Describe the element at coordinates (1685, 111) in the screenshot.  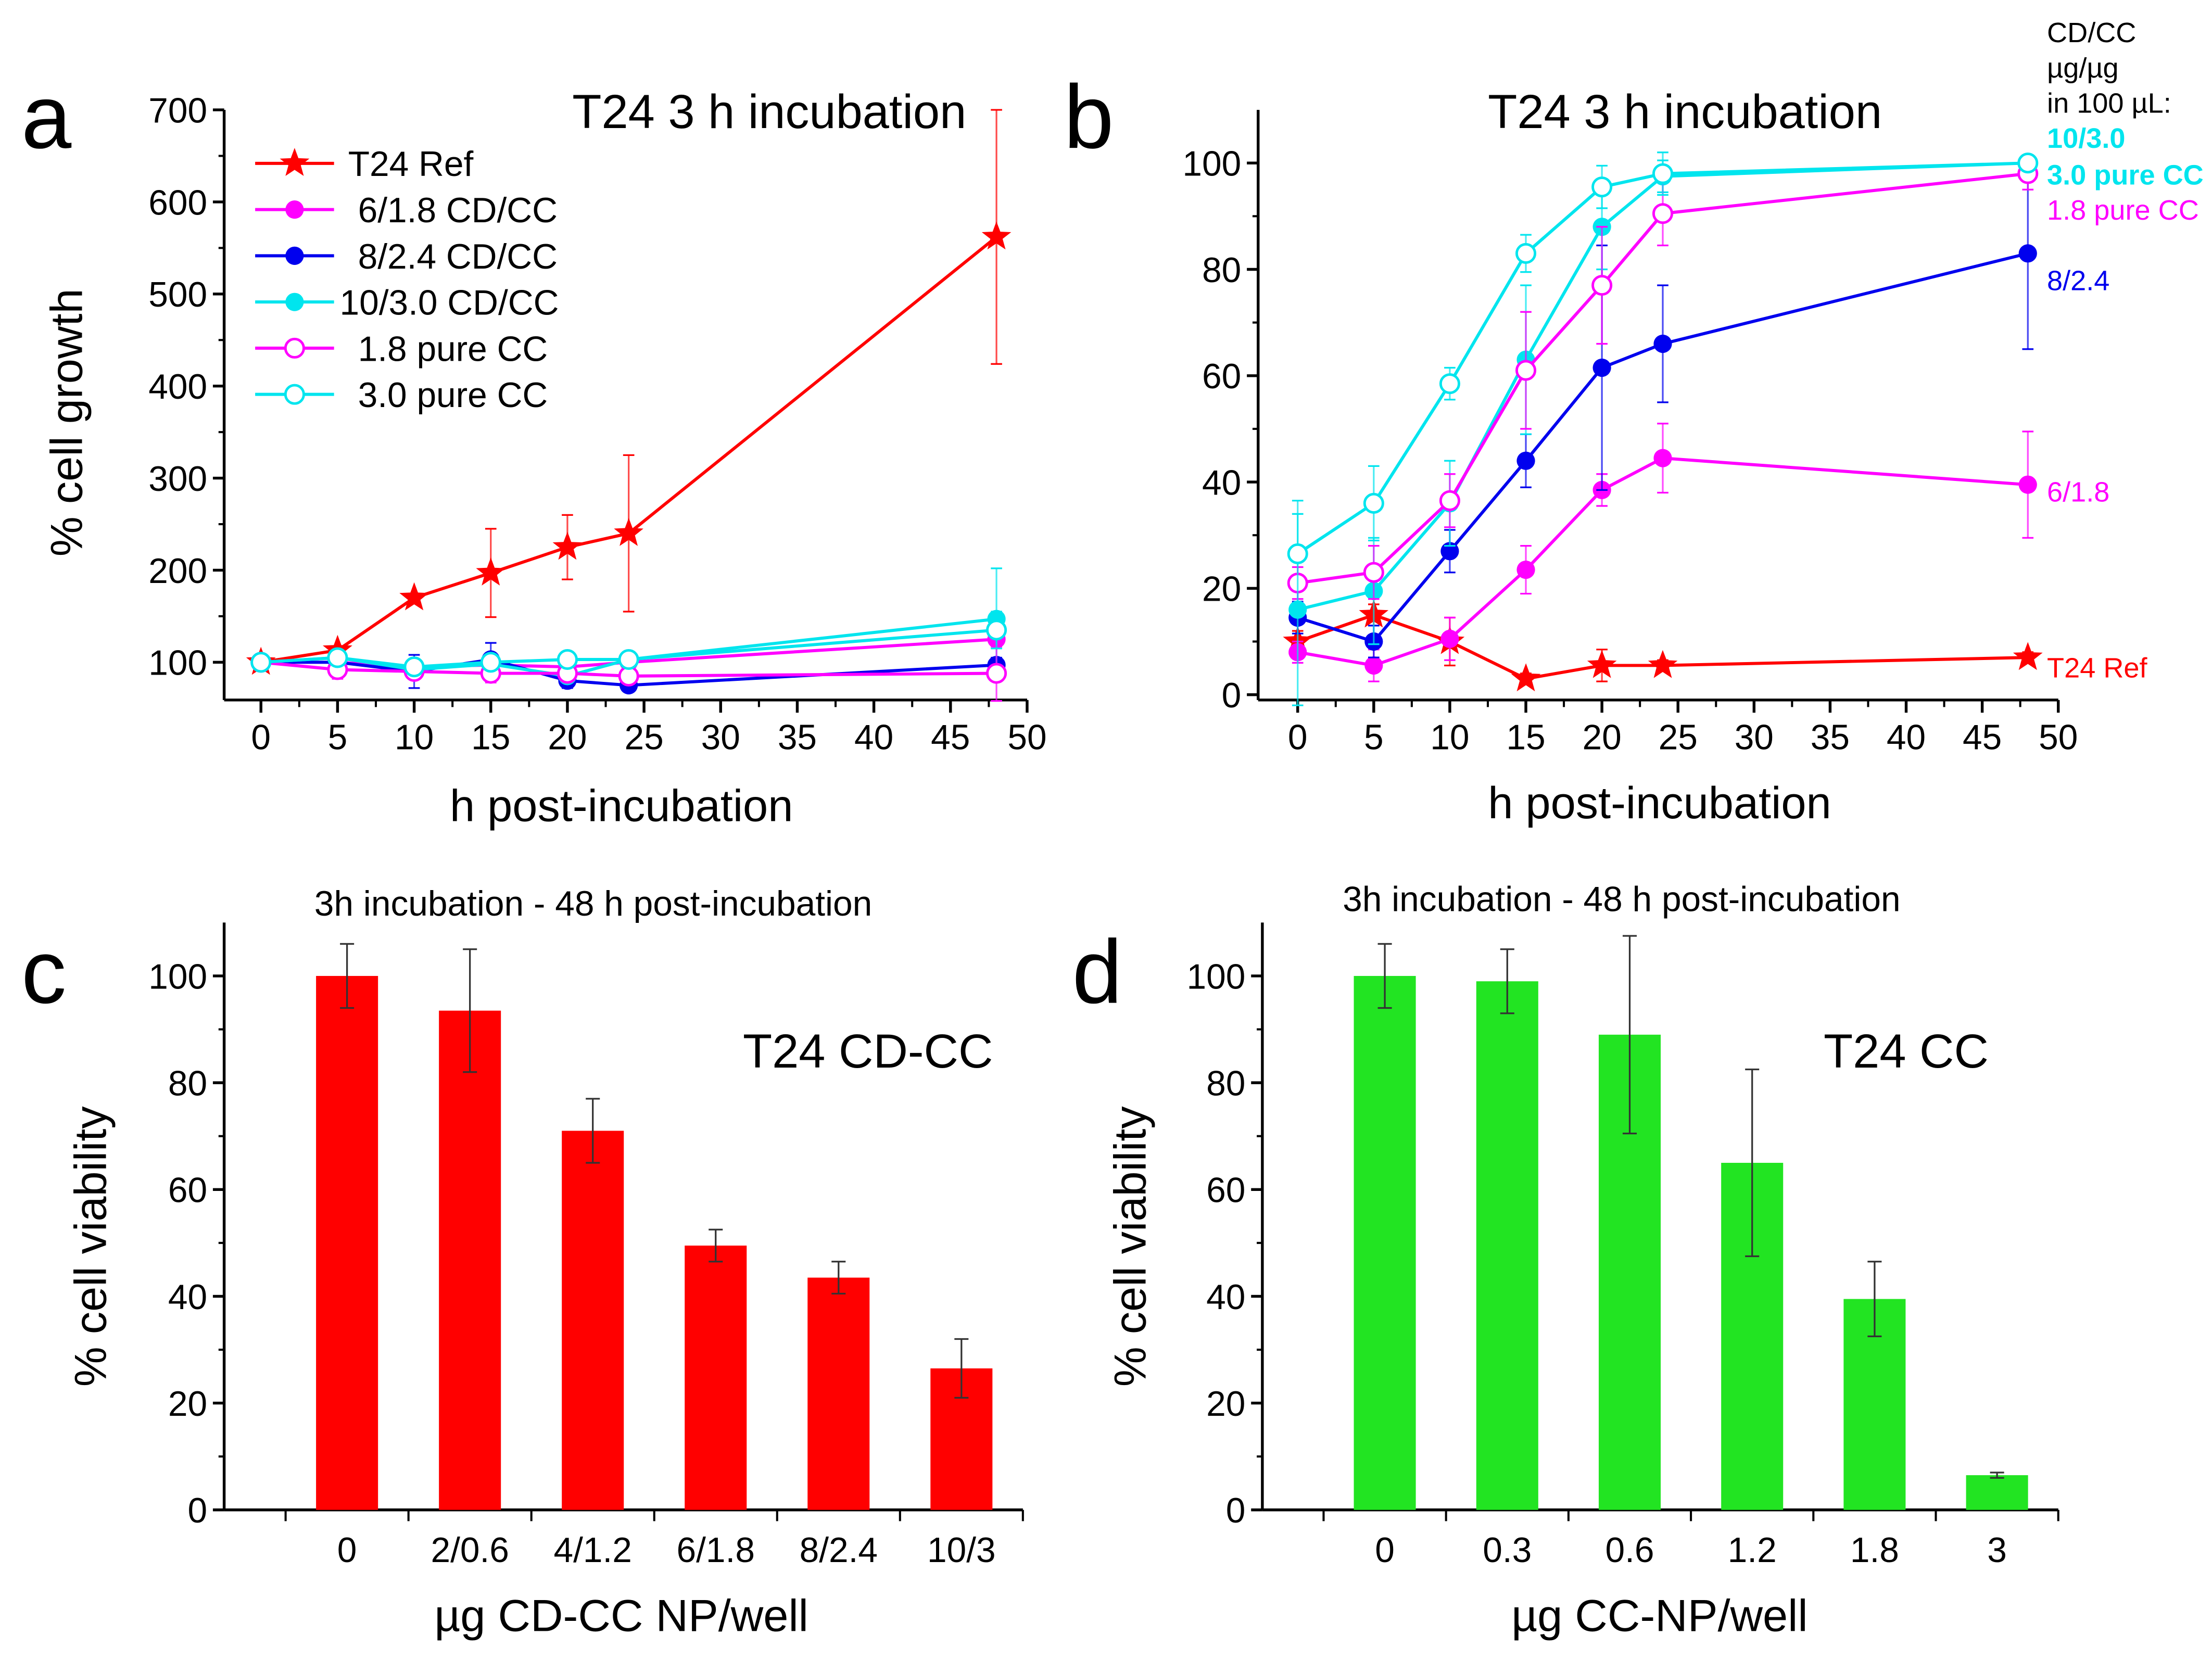
I see `panel-b-title: T24 3 h incubation` at that location.